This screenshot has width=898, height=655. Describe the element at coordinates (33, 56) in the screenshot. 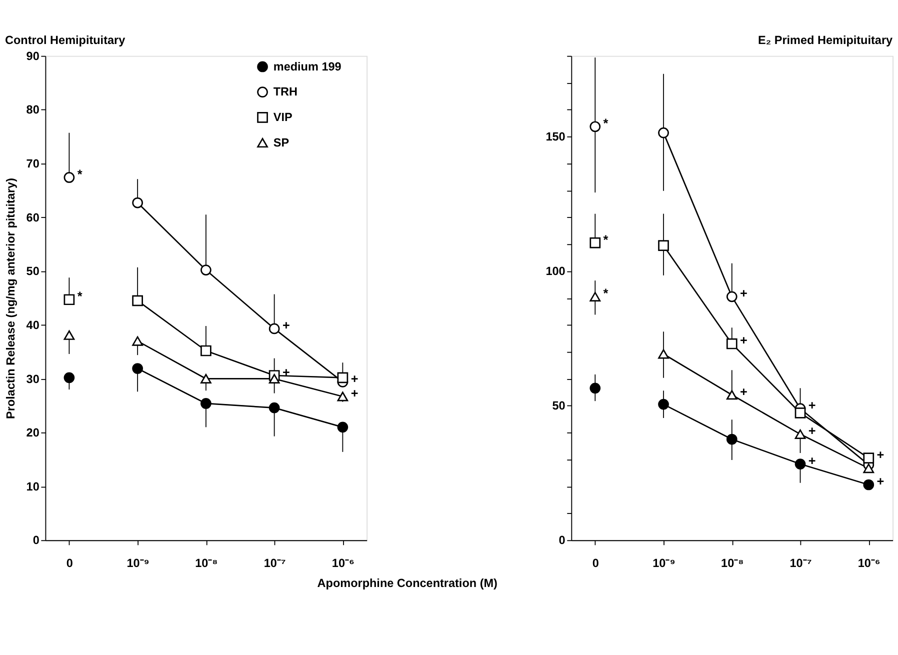

I see `y-tick-label: 90` at that location.